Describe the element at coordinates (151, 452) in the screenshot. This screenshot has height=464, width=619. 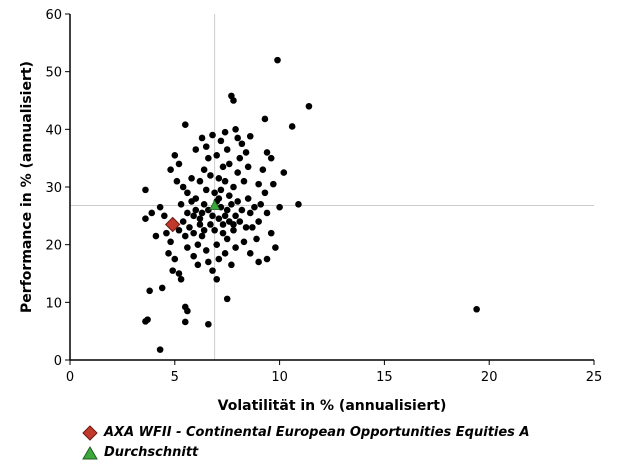
I see `legend-label-average: Durchschnitt` at that location.